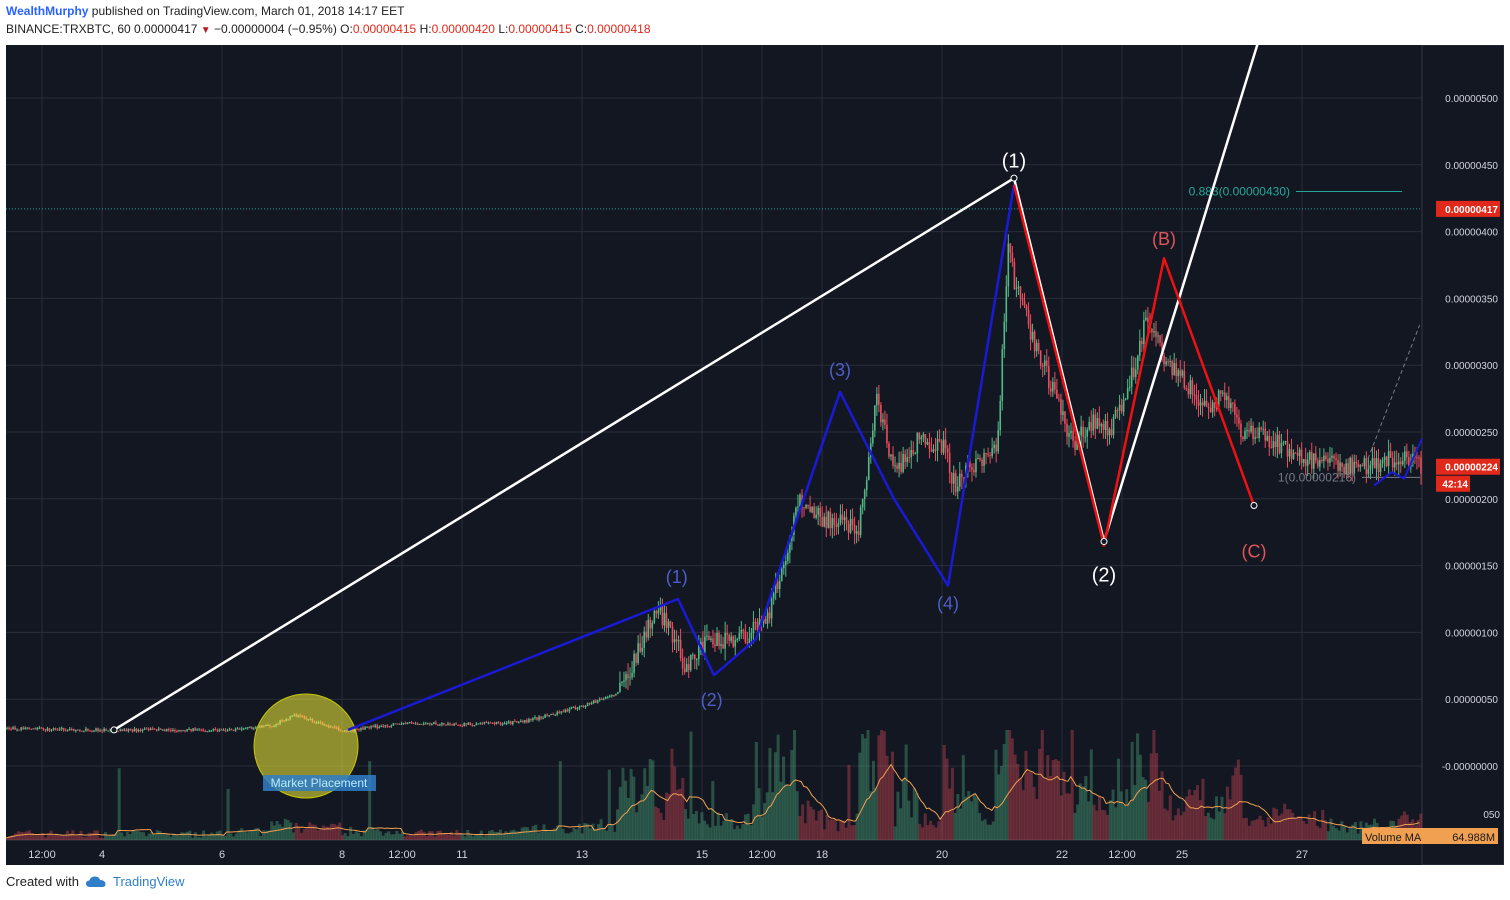 The width and height of the screenshot is (1510, 900). Describe the element at coordinates (342, 855) in the screenshot. I see `x-tick-label: 8` at that location.